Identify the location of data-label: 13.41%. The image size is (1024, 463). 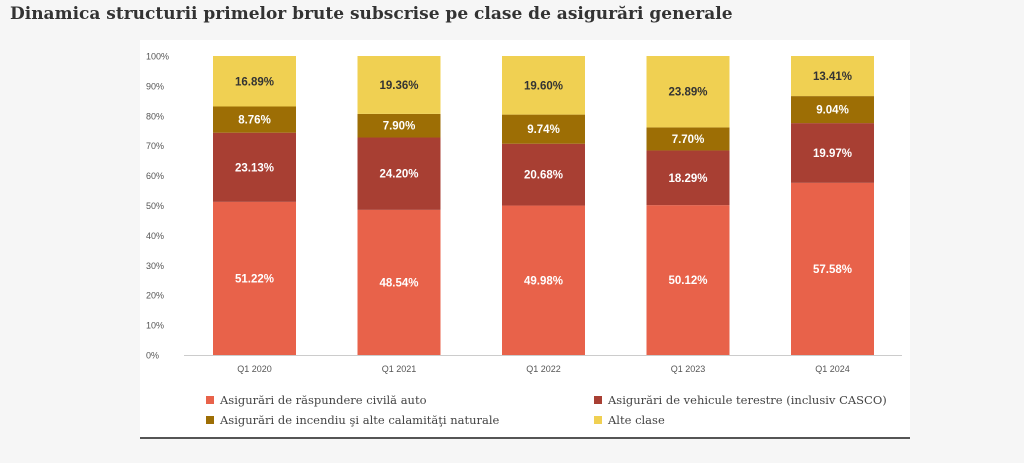
(832, 77).